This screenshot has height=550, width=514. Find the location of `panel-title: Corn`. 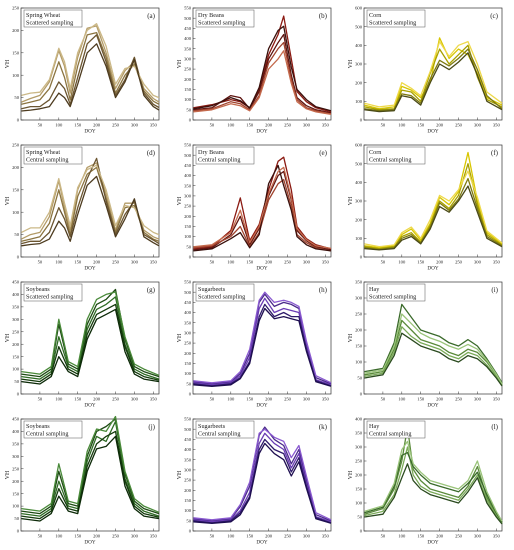

panel-title: Corn is located at coordinates (375, 152).